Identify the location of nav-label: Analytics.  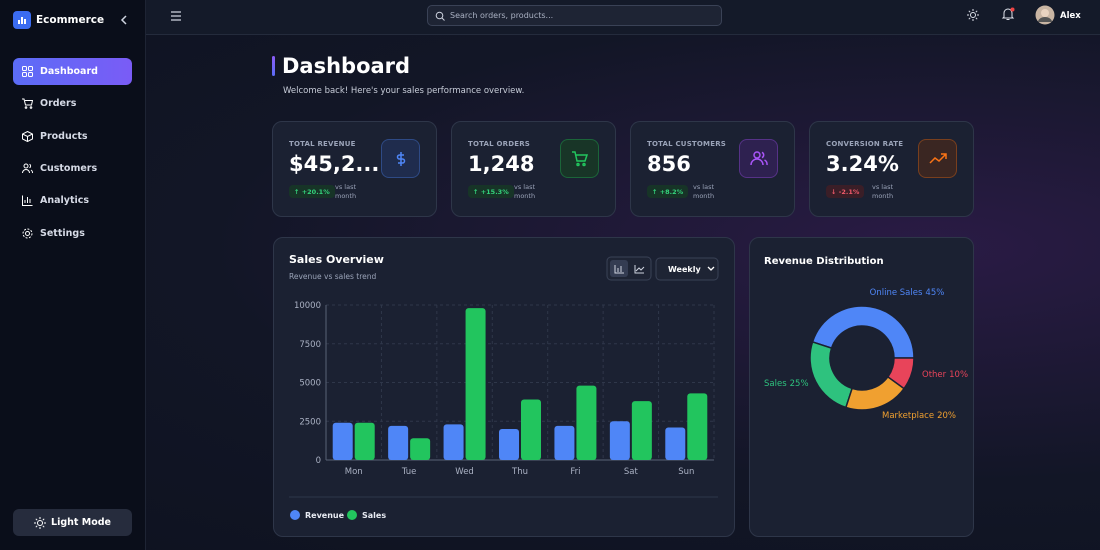
(65, 201).